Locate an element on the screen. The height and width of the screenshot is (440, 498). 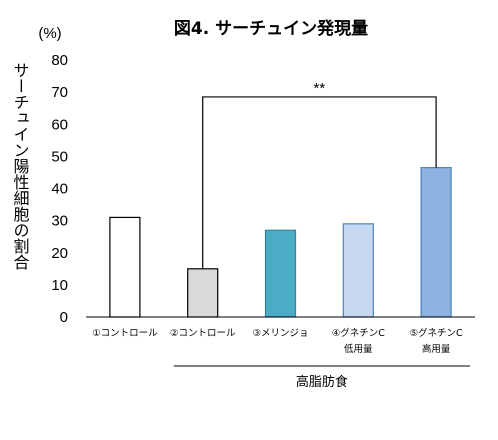
x-tick-label: ②コントロール is located at coordinates (203, 333).